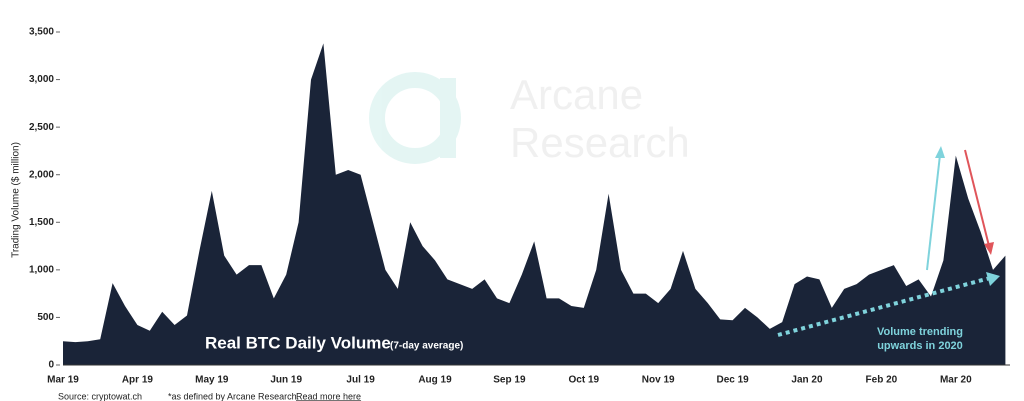  Describe the element at coordinates (298, 342) in the screenshot. I see `chart-title: Real BTC Daily Volume` at that location.